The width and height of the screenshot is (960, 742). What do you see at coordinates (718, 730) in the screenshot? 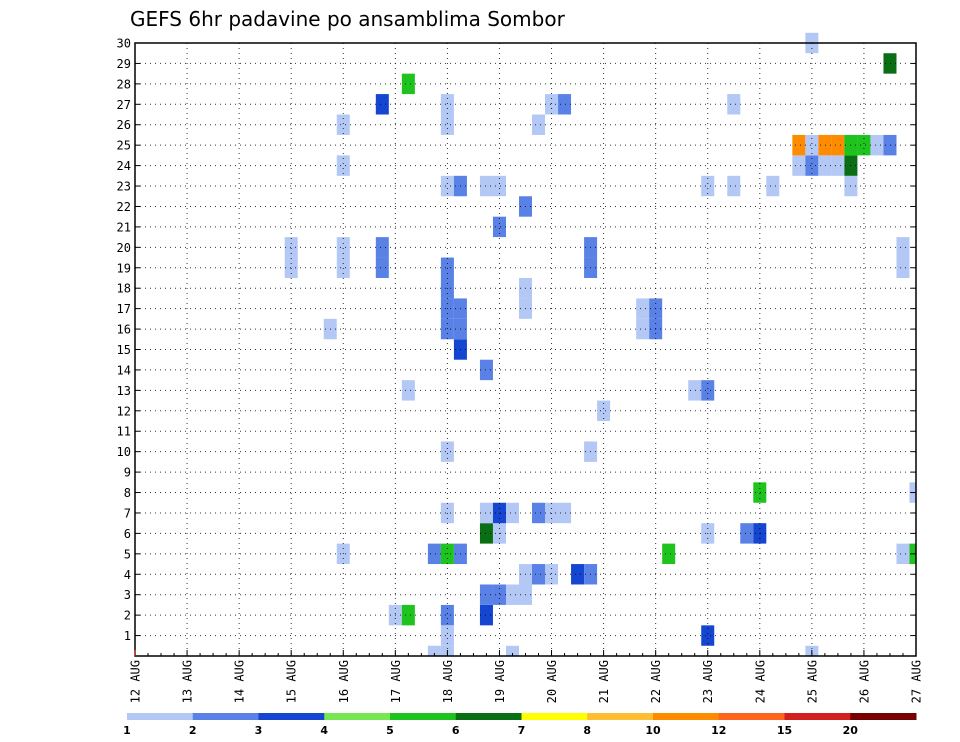
I see `legend-label: 12` at bounding box center [718, 730].